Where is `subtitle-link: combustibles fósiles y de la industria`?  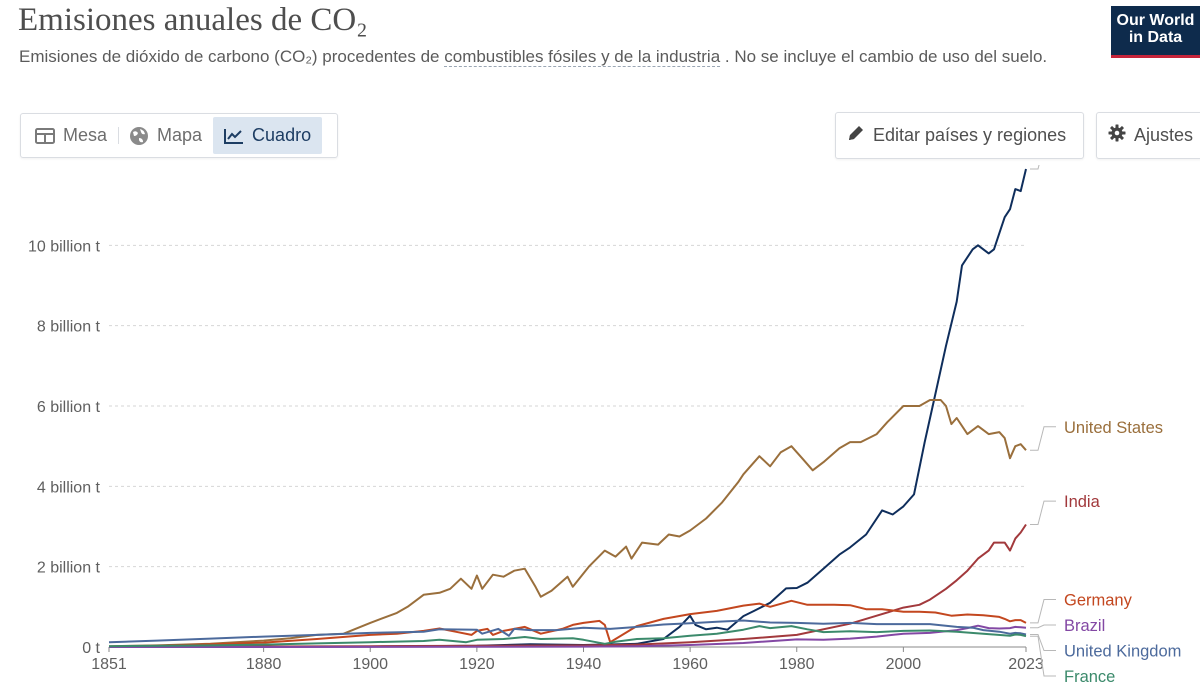
subtitle-link: combustibles fósiles y de la industria is located at coordinates (582, 57).